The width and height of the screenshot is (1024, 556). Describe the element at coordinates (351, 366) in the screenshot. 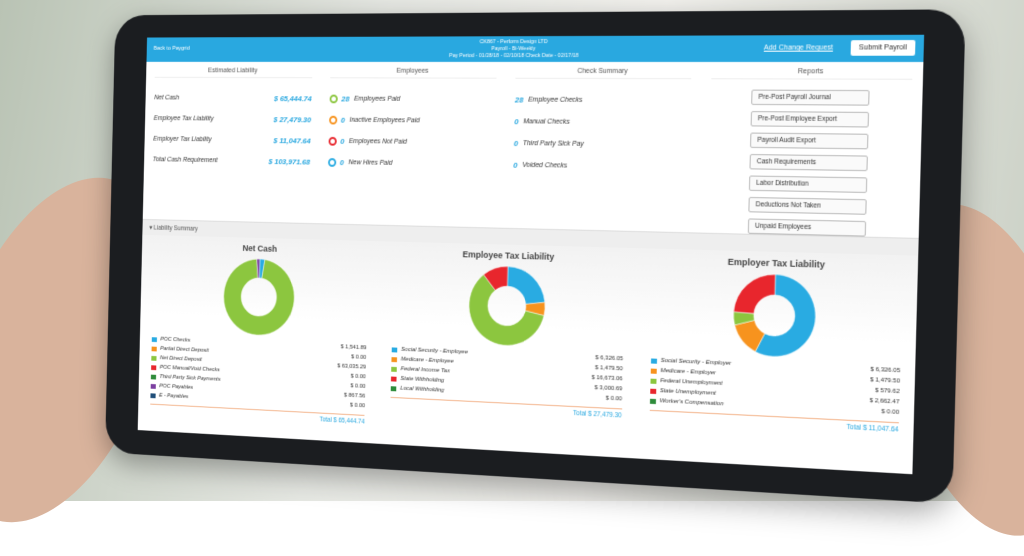

I see `legend-value: $ 63,035.29` at that location.